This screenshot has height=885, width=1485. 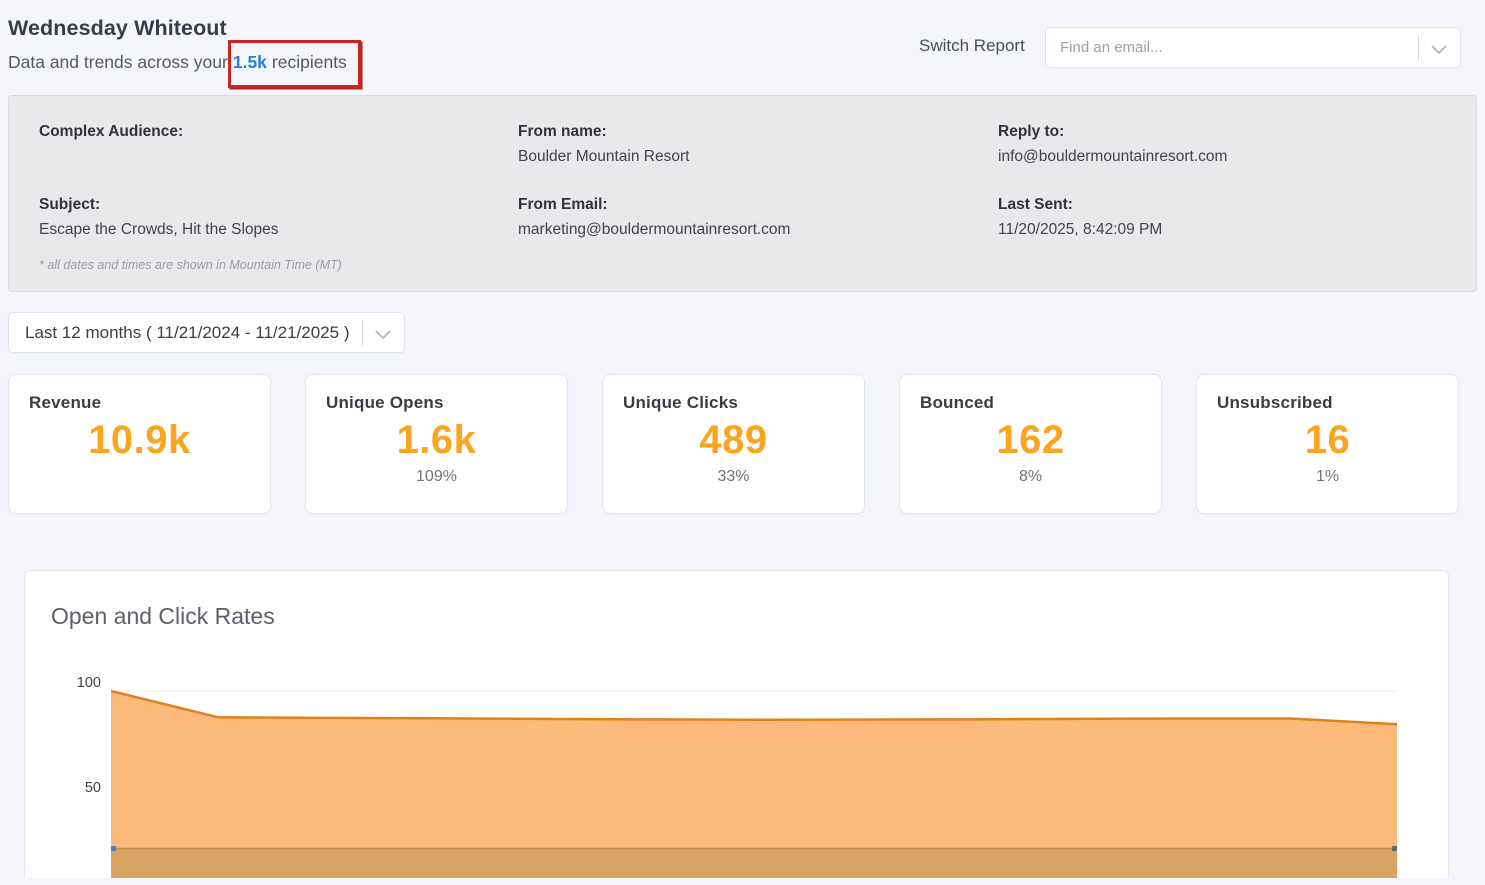 What do you see at coordinates (1080, 229) in the screenshot?
I see `field-value: 11/20/2025, 8:42:09 PM` at bounding box center [1080, 229].